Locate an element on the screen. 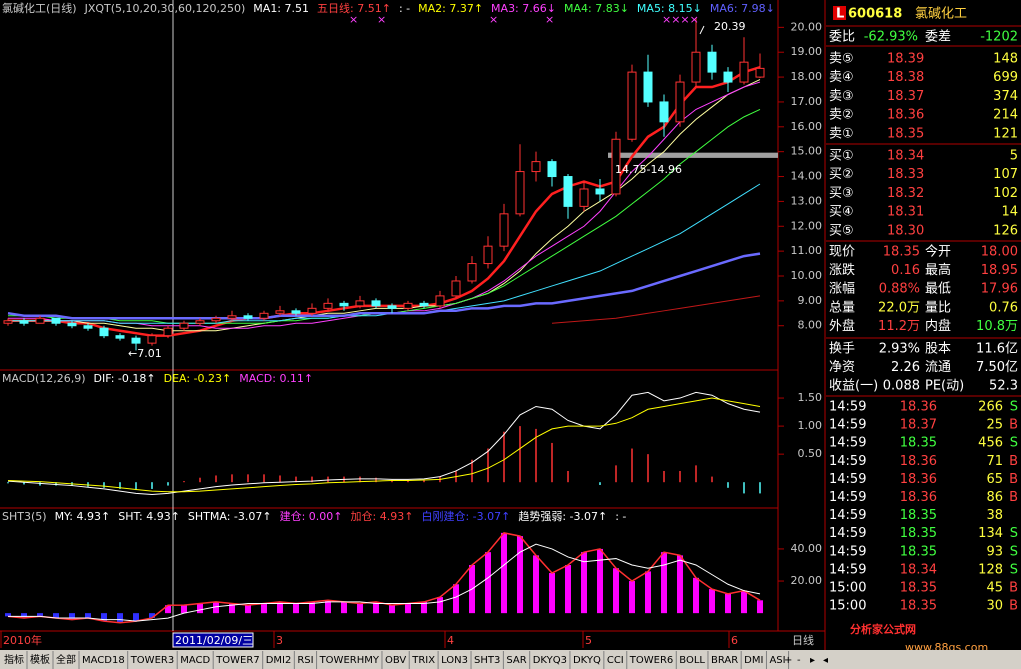 The image size is (1021, 669). y-tick-label: 11.00 is located at coordinates (807, 250).